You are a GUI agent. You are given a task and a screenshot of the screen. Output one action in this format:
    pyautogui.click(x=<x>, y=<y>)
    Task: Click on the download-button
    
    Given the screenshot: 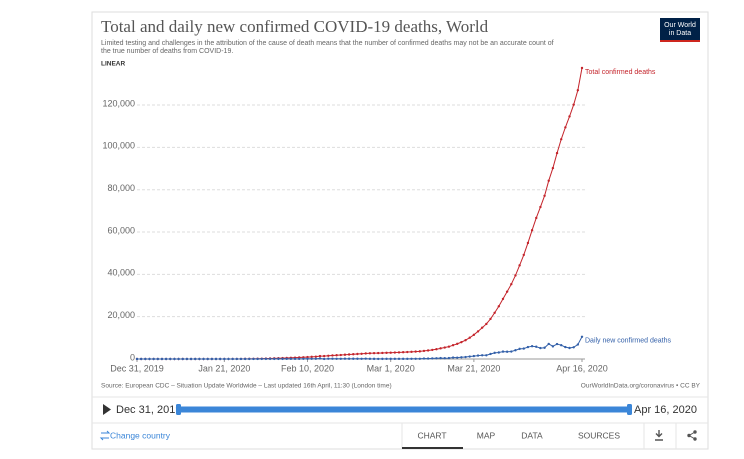 What is the action you would take?
    pyautogui.click(x=659, y=435)
    